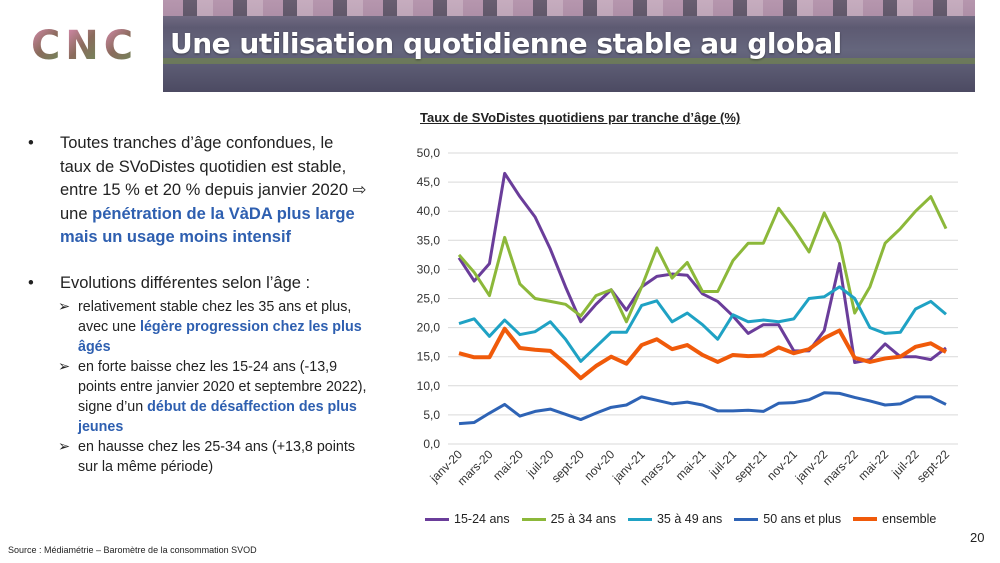 Image resolution: width=1000 pixels, height=563 pixels. Describe the element at coordinates (429, 357) in the screenshot. I see `y-tick-label: 15,0` at that location.